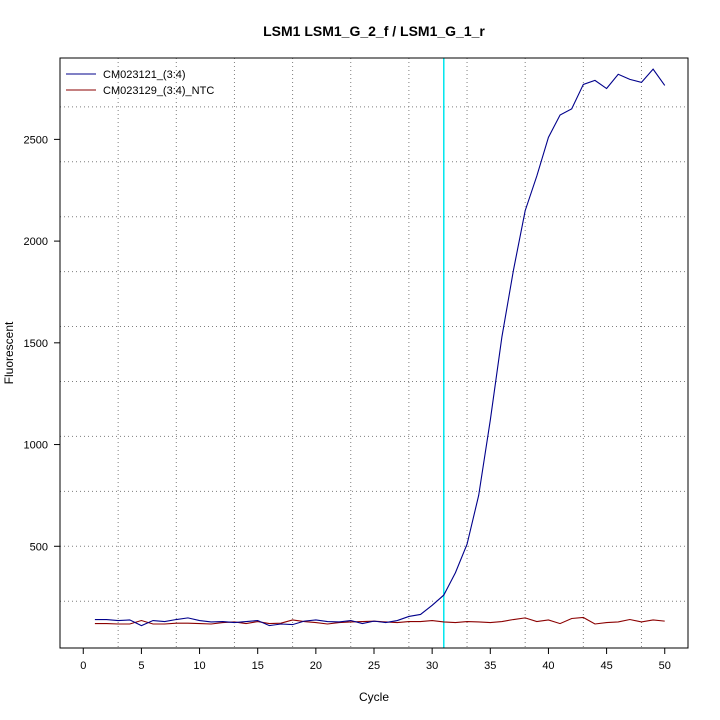 This screenshot has height=720, width=720. What do you see at coordinates (144, 75) in the screenshot?
I see `legend-label: CM023121_(3:4)` at bounding box center [144, 75].